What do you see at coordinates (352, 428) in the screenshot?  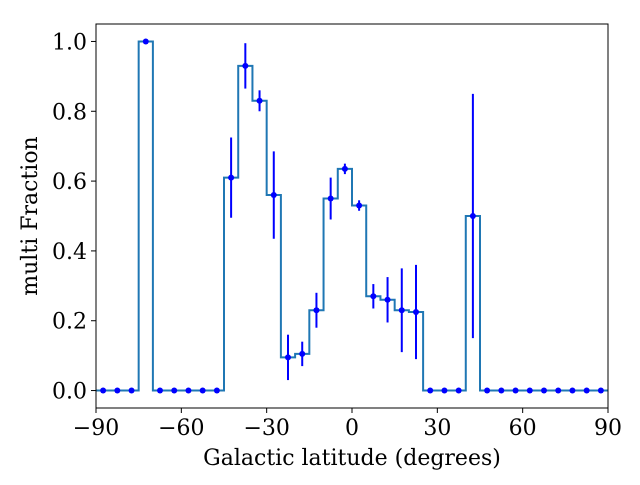 I see `x-tick-label: 0` at bounding box center [352, 428].